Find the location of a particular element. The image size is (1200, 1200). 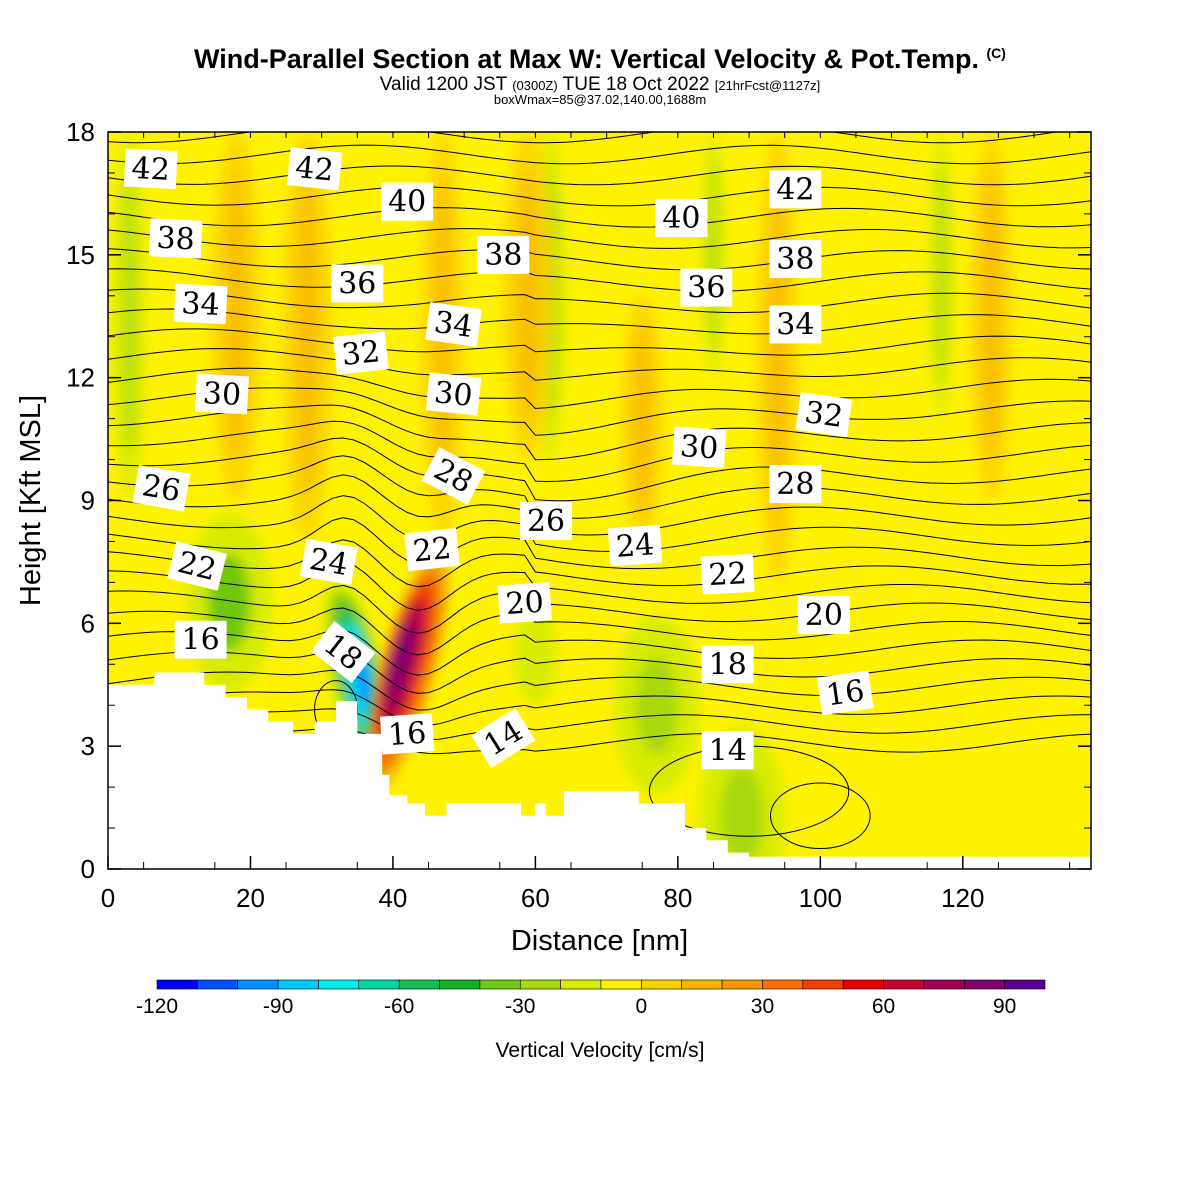

colorbar-tick-label: 60 is located at coordinates (883, 1006).